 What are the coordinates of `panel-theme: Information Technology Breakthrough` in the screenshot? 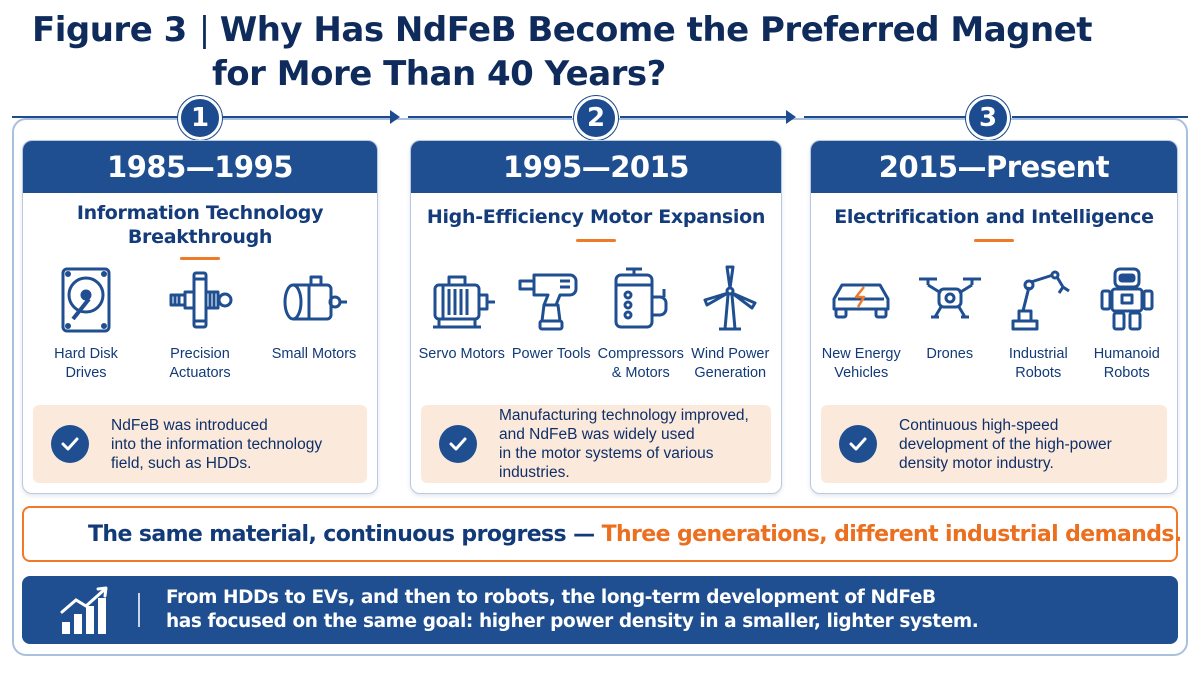 It's located at (200, 225).